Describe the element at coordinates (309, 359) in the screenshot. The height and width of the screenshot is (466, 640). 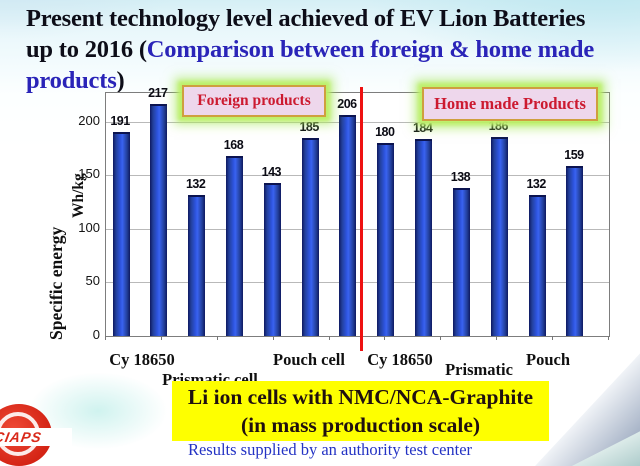
I see `x-axis-group-label: Pouch cell` at that location.